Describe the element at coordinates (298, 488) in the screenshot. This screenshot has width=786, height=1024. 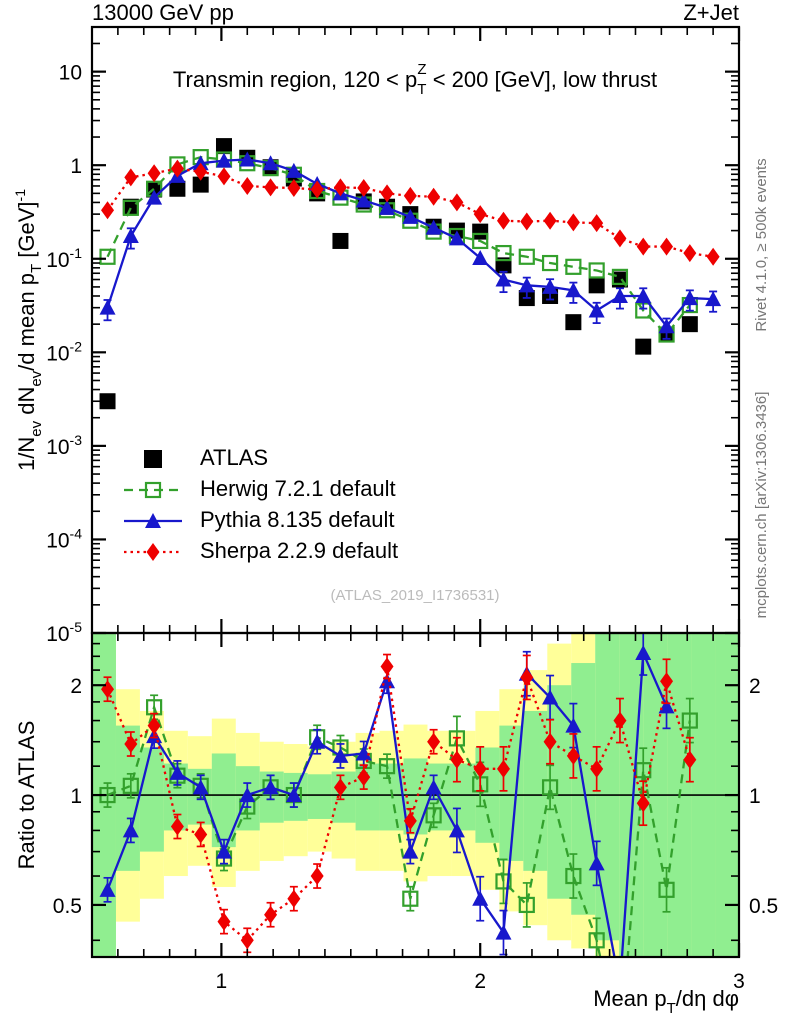
I see `legend-label: Herwig 7.2.1 default` at that location.